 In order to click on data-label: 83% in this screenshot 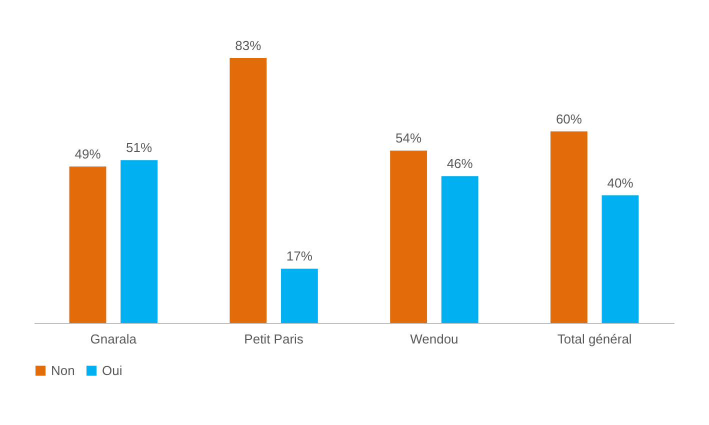, I will do `click(248, 45)`.